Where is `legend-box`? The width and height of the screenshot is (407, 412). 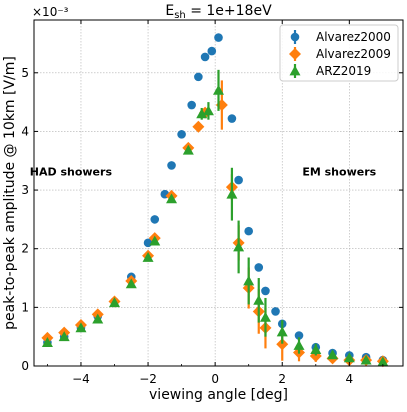
legend-box is located at coordinates (339, 53).